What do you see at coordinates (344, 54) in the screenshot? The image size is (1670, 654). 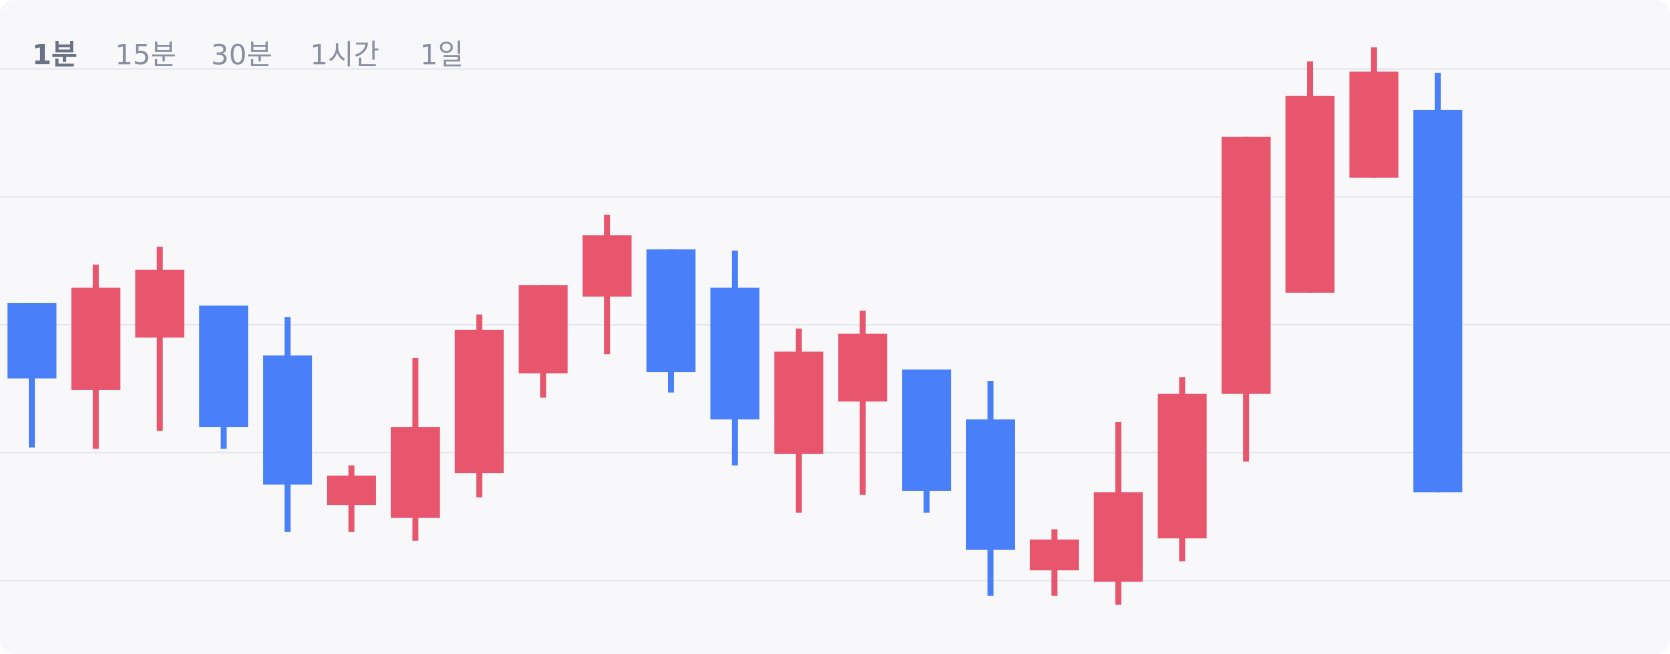 I see `timeframe-tab: 1시간` at bounding box center [344, 54].